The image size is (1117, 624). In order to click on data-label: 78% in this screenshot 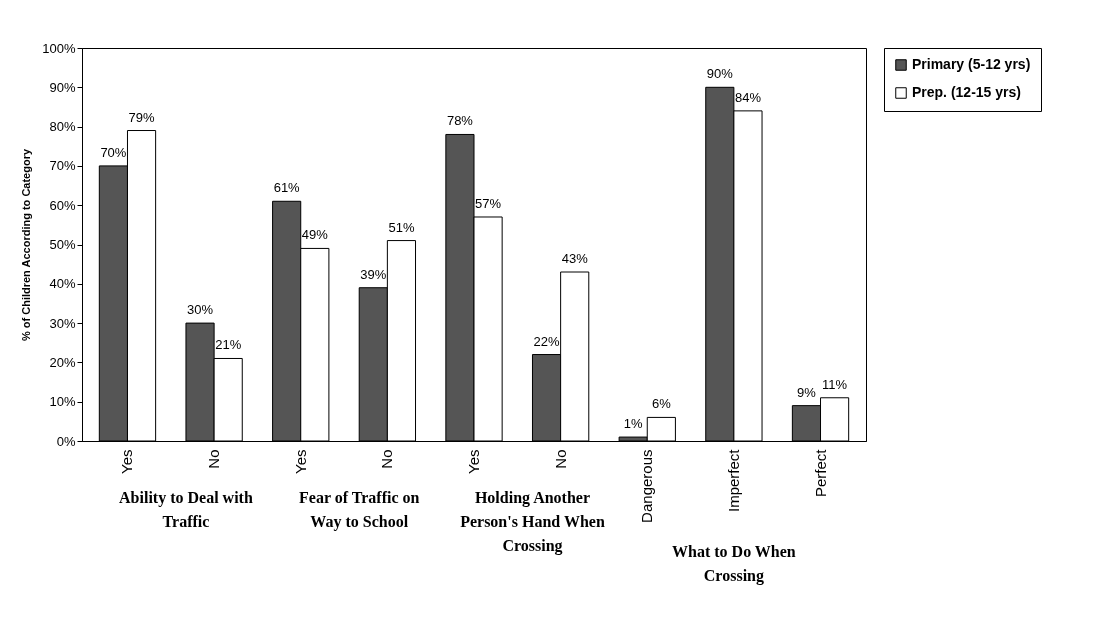, I will do `click(460, 121)`.